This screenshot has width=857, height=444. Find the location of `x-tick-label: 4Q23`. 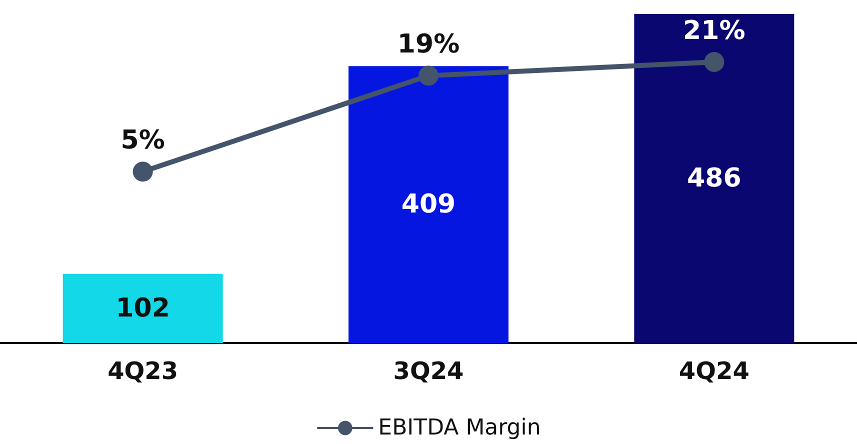

x-tick-label: 4Q23 is located at coordinates (143, 371).